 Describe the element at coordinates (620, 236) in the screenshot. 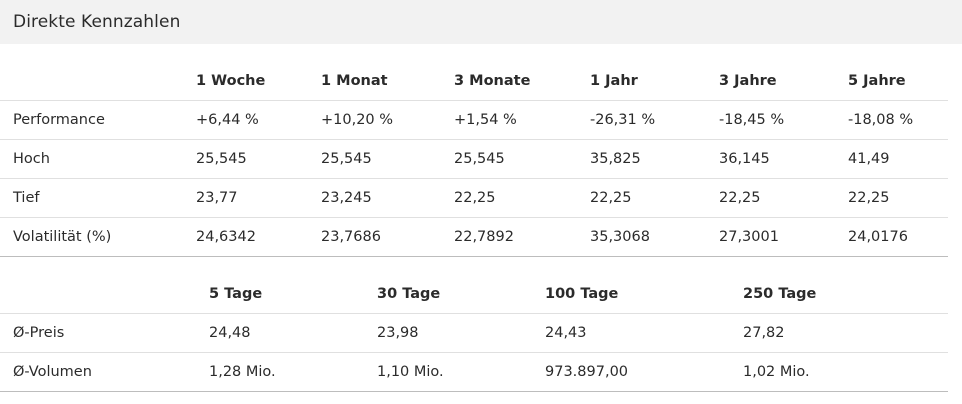

I see `volatilitaet-value: 35,3068` at that location.